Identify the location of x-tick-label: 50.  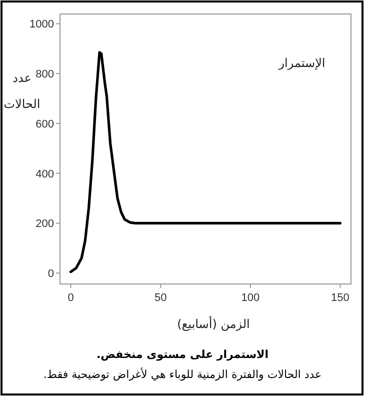
(160, 298).